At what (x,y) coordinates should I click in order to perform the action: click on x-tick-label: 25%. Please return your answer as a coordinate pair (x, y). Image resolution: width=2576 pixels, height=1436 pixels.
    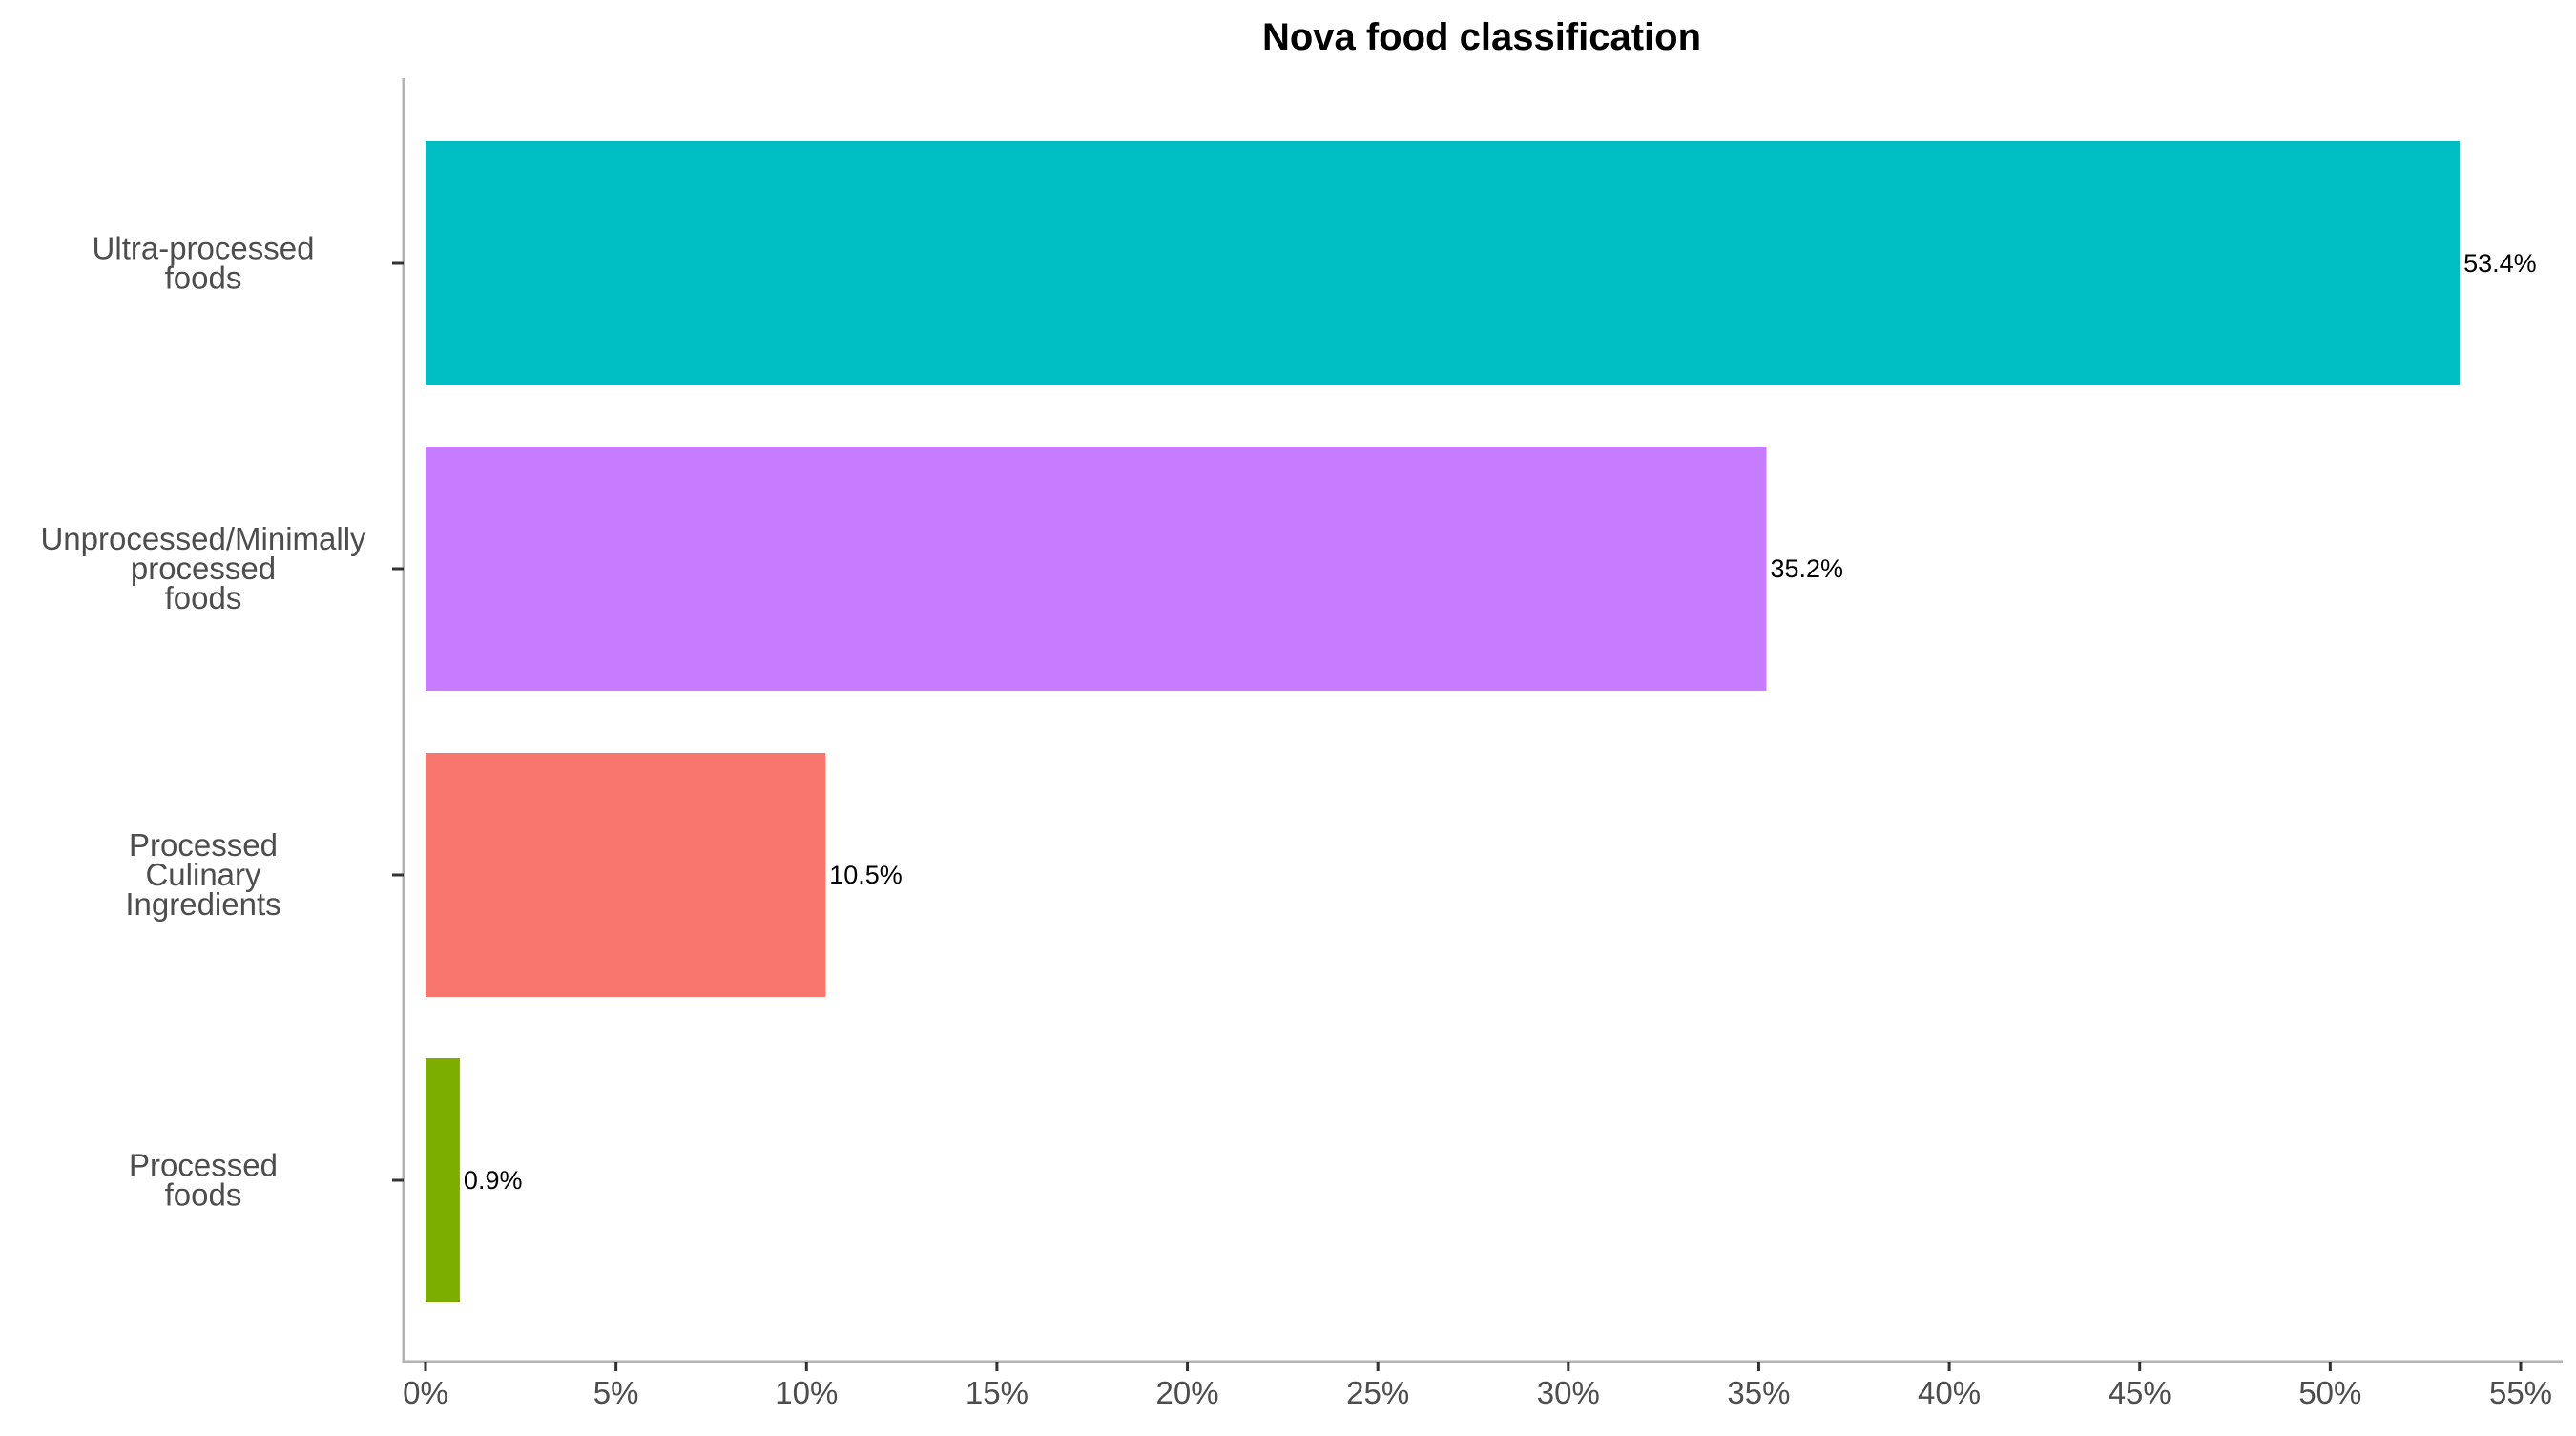
    Looking at the image, I should click on (1377, 1392).